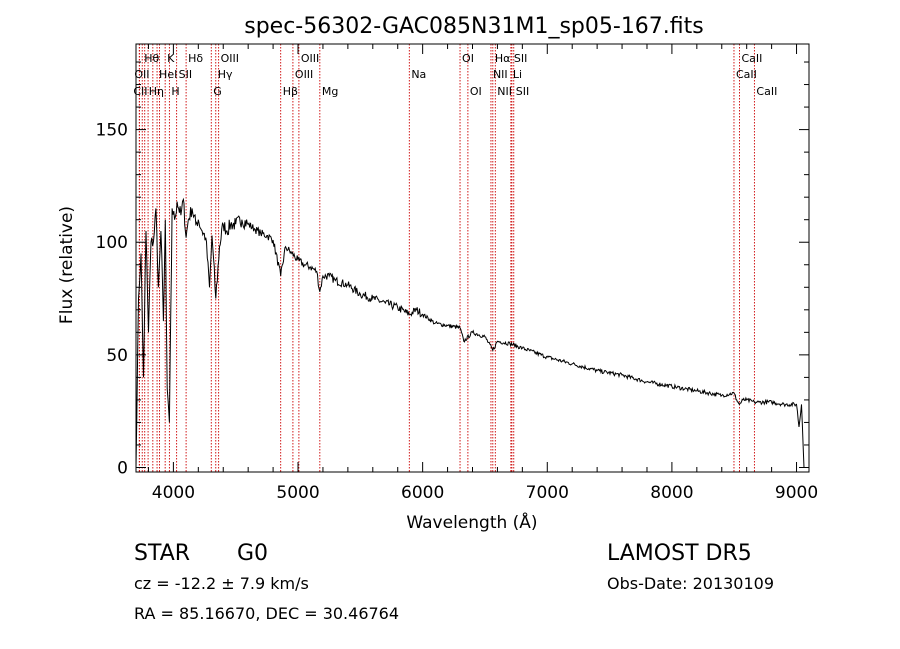 The height and width of the screenshot is (649, 900). What do you see at coordinates (67, 265) in the screenshot?
I see `y-axis-label: Flux (relative)` at bounding box center [67, 265].